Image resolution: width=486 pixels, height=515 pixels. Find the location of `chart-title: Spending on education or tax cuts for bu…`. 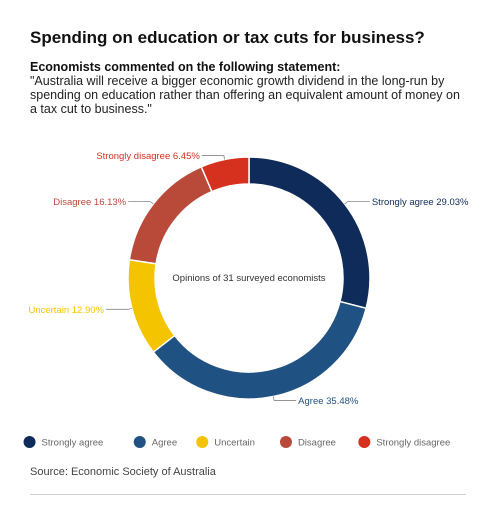

chart-title: Spending on education or tax cuts for bu… is located at coordinates (227, 37).